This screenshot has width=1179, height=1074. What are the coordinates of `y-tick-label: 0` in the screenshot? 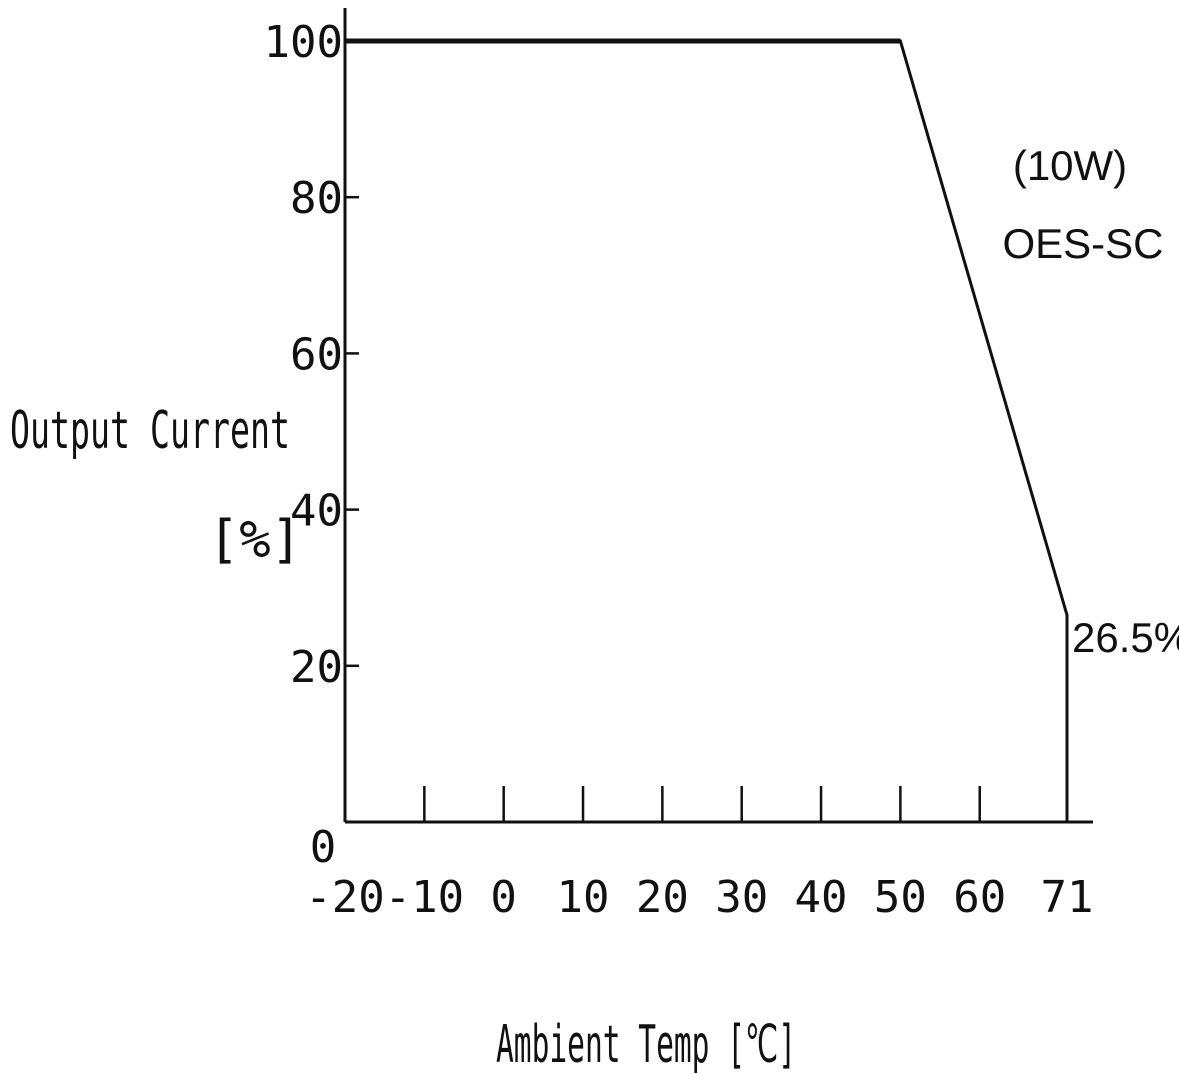 It's located at (323, 847).